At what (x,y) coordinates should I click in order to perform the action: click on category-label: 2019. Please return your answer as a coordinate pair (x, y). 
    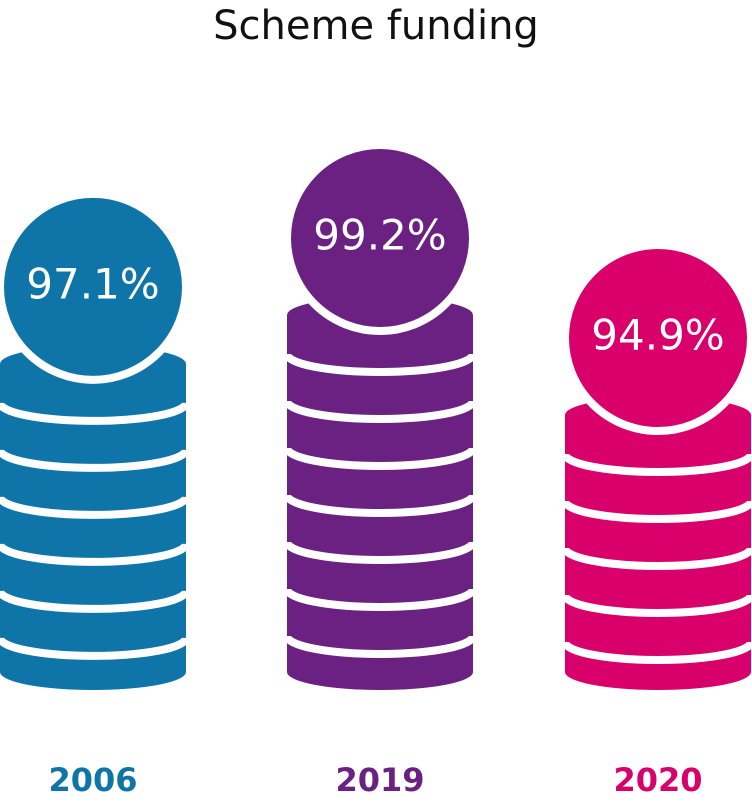
    Looking at the image, I should click on (379, 780).